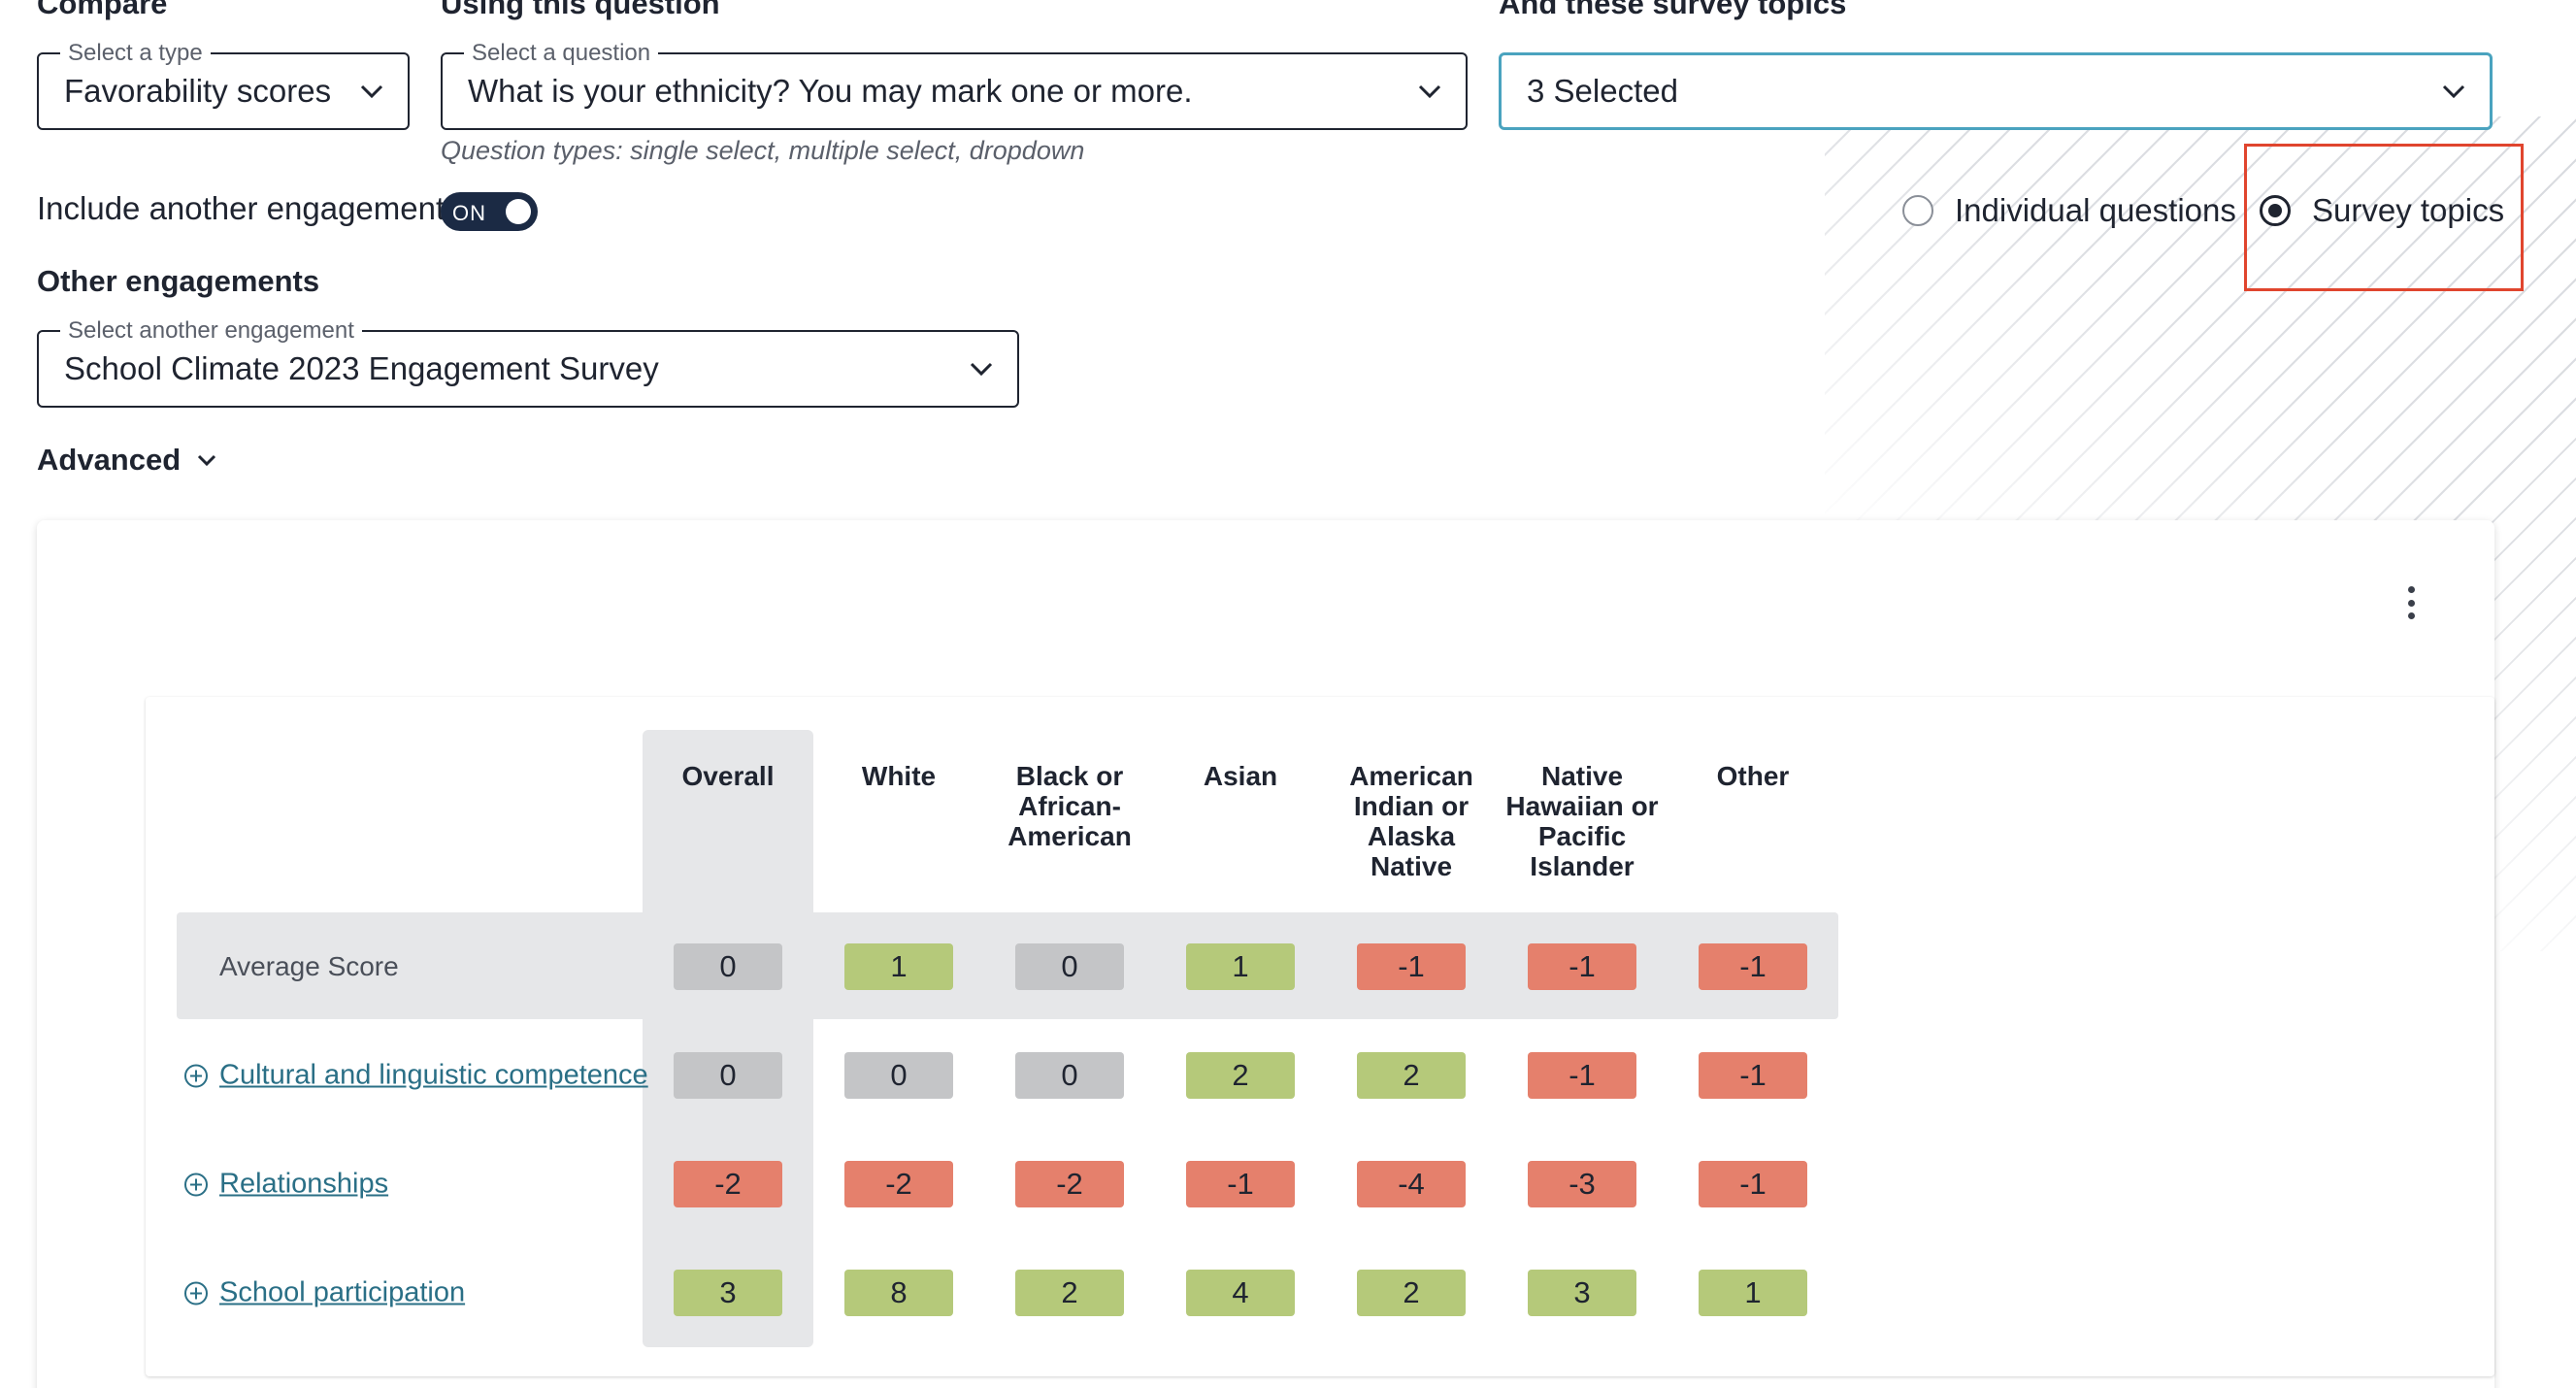 Image resolution: width=2576 pixels, height=1388 pixels. Describe the element at coordinates (109, 460) in the screenshot. I see `advanced-label: Advanced` at that location.